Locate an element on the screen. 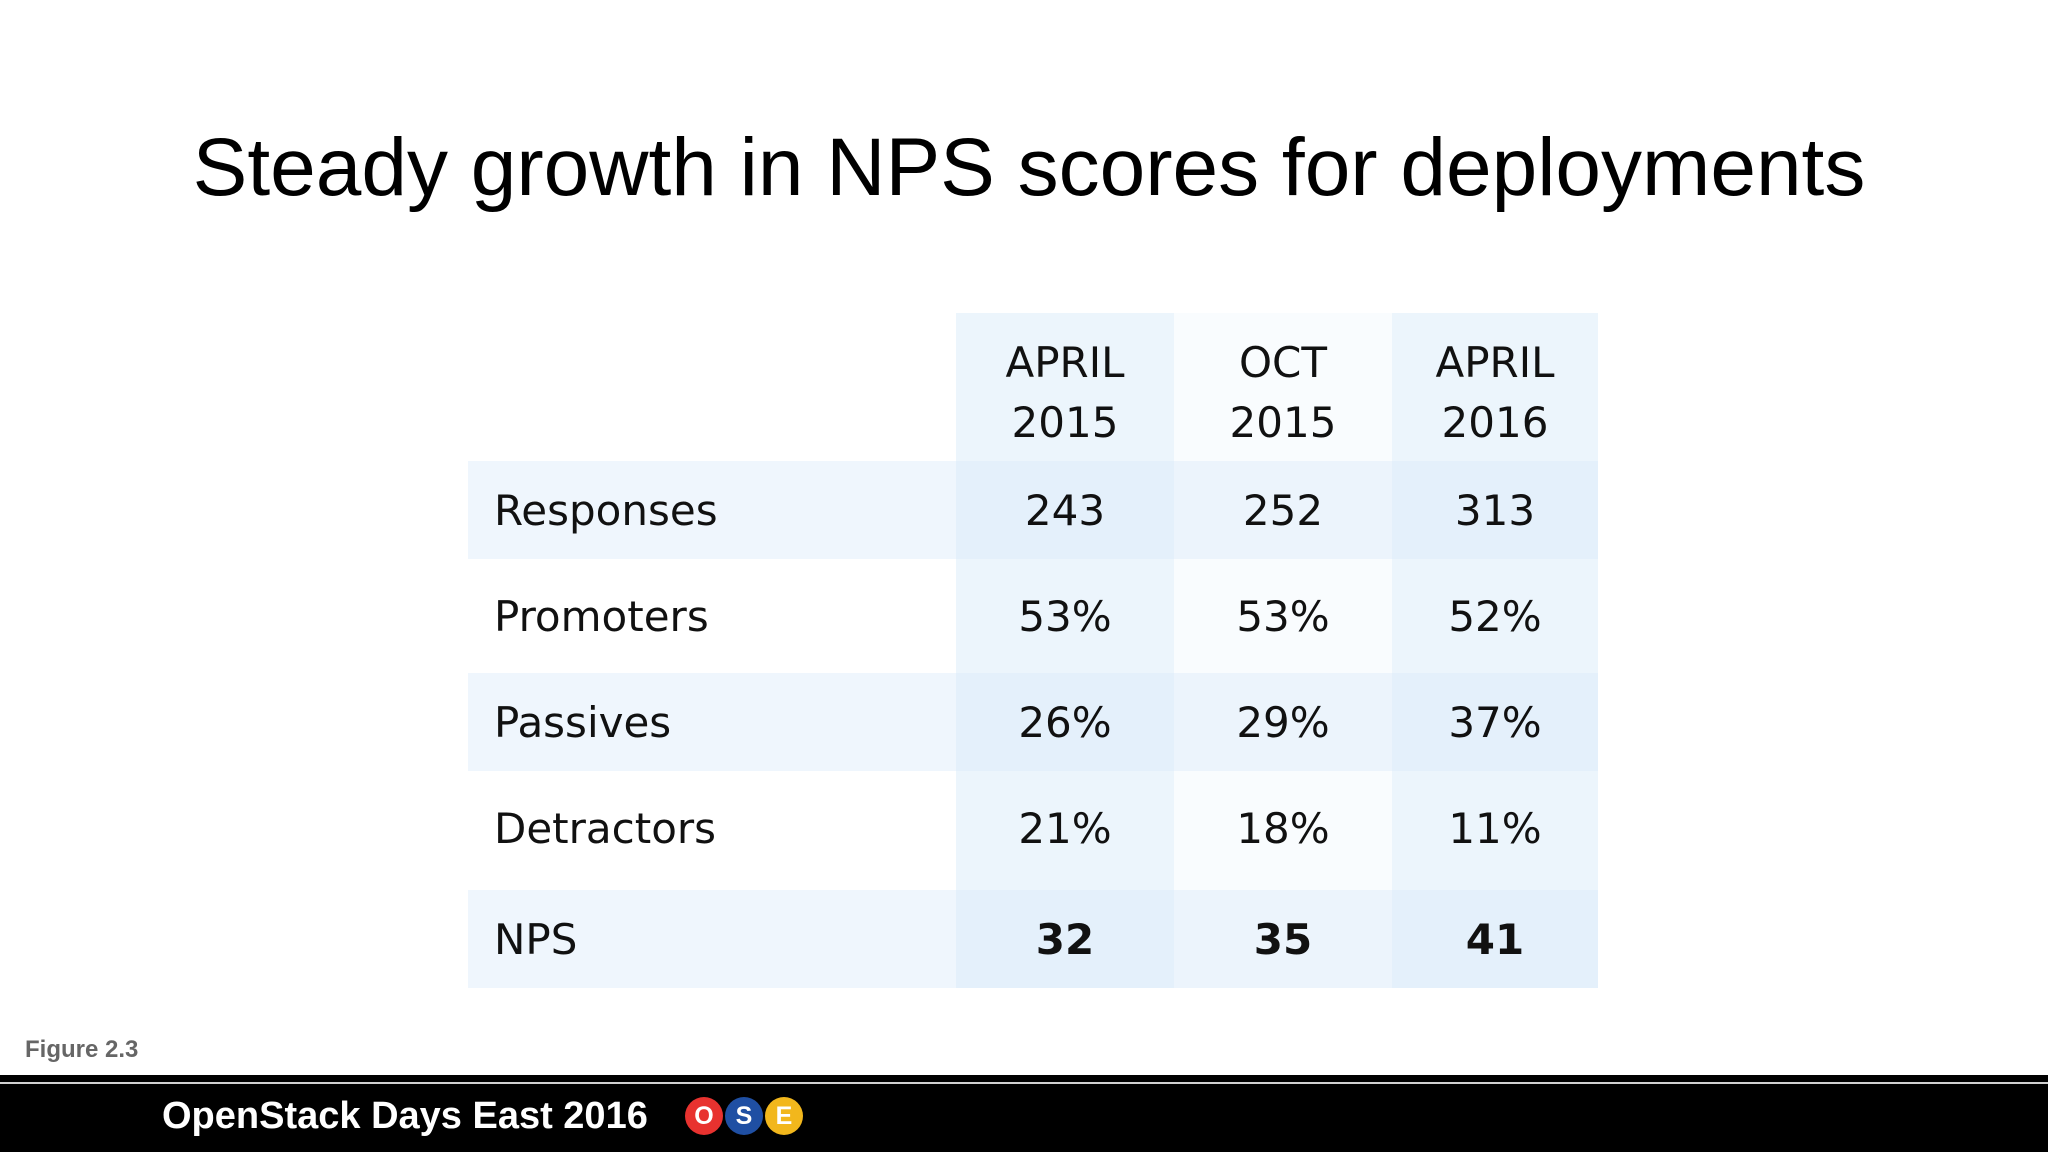 This screenshot has width=2048, height=1152. table-cell: 243 is located at coordinates (1065, 510).